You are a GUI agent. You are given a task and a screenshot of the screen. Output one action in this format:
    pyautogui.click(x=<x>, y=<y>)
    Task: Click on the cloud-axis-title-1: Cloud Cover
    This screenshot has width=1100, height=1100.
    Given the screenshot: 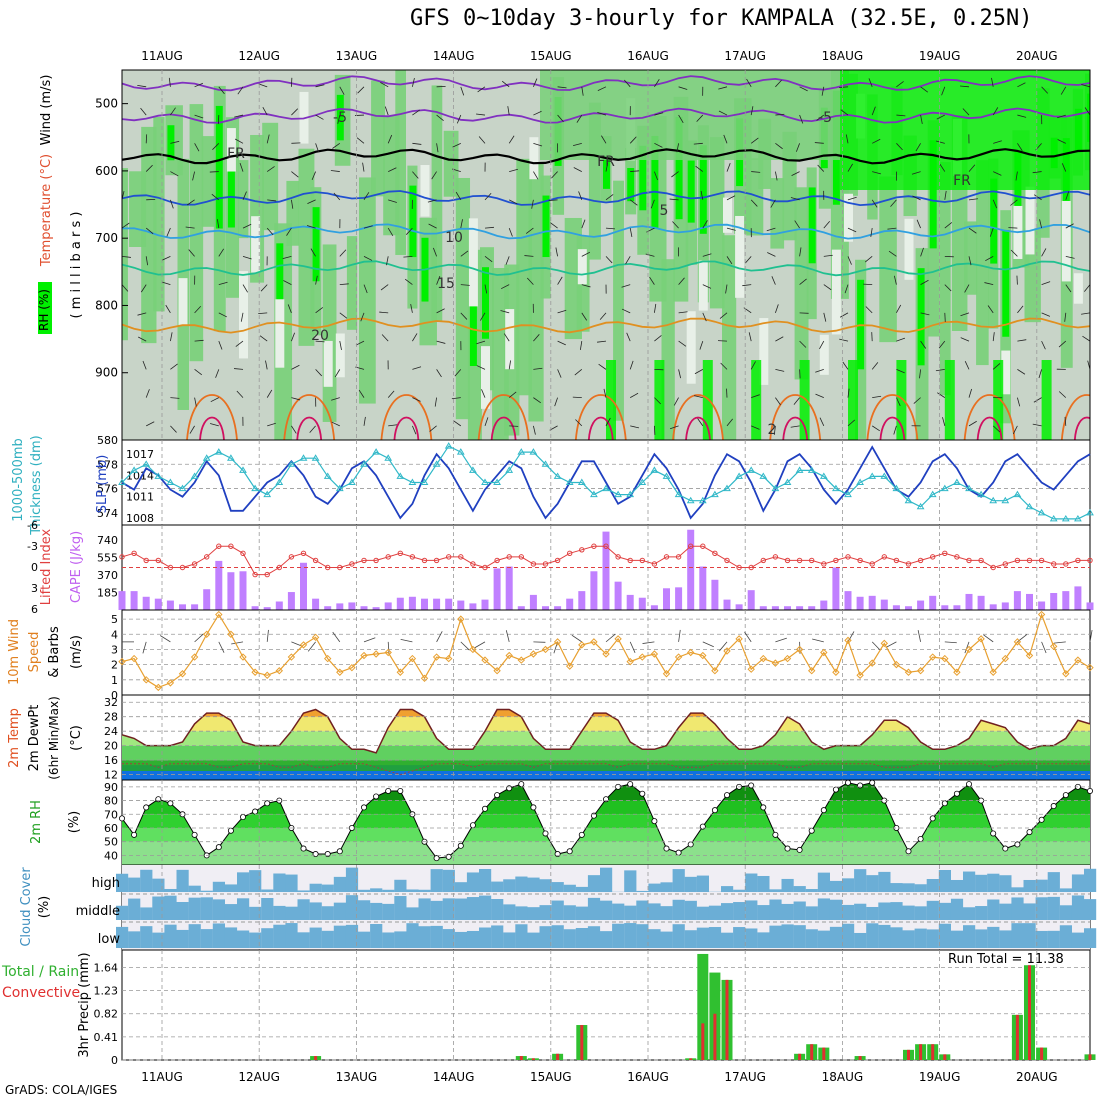 What is the action you would take?
    pyautogui.click(x=26, y=907)
    